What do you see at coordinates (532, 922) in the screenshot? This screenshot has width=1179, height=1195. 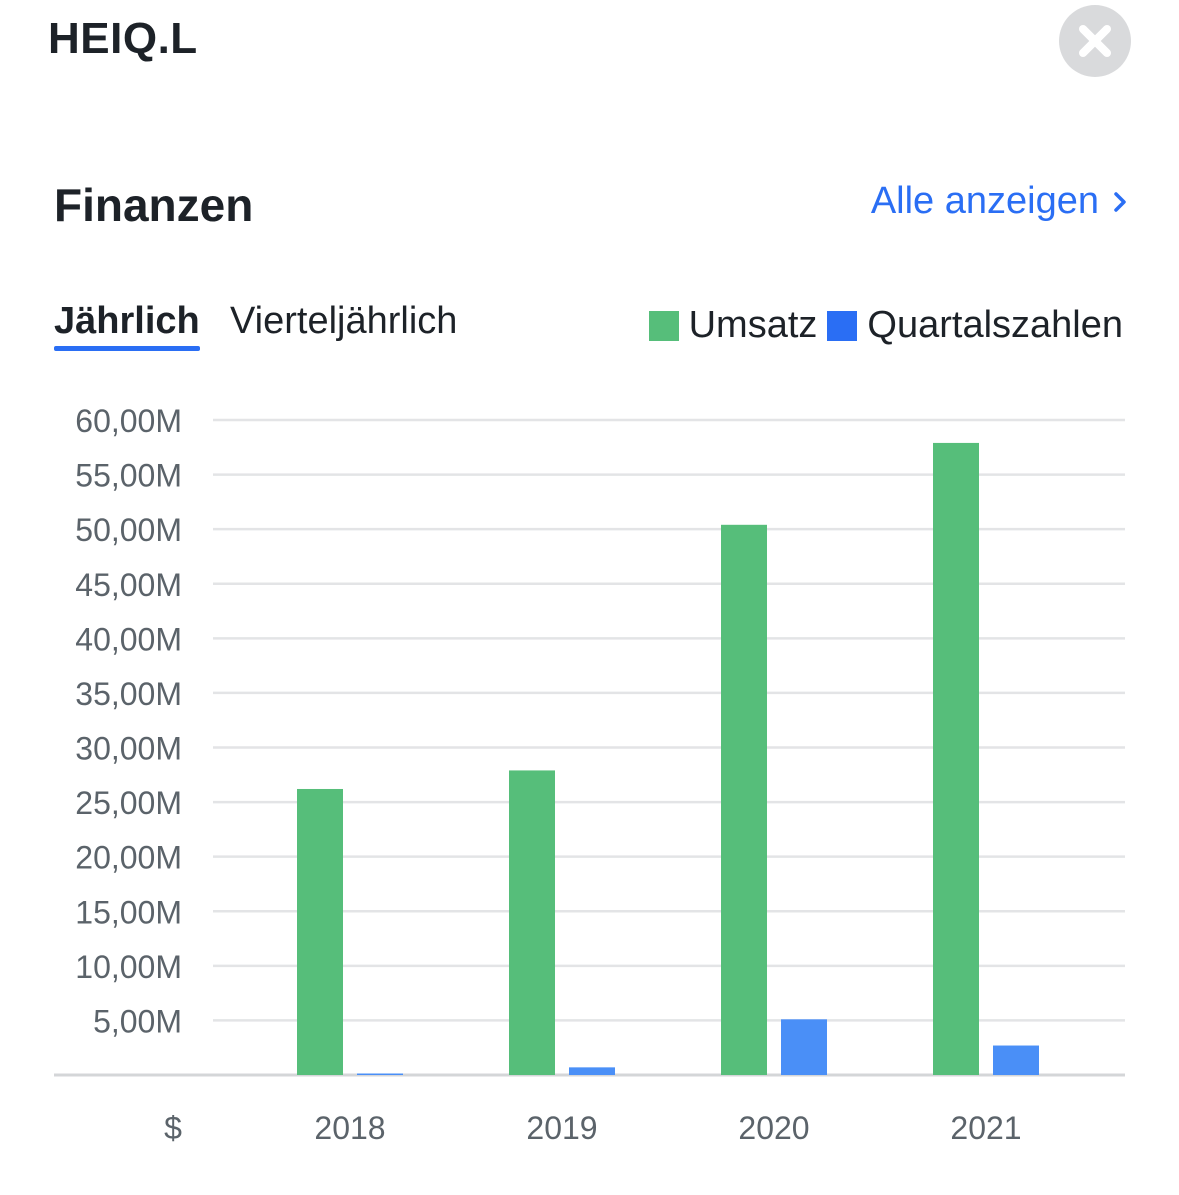 I see `bar-revenue-2019` at bounding box center [532, 922].